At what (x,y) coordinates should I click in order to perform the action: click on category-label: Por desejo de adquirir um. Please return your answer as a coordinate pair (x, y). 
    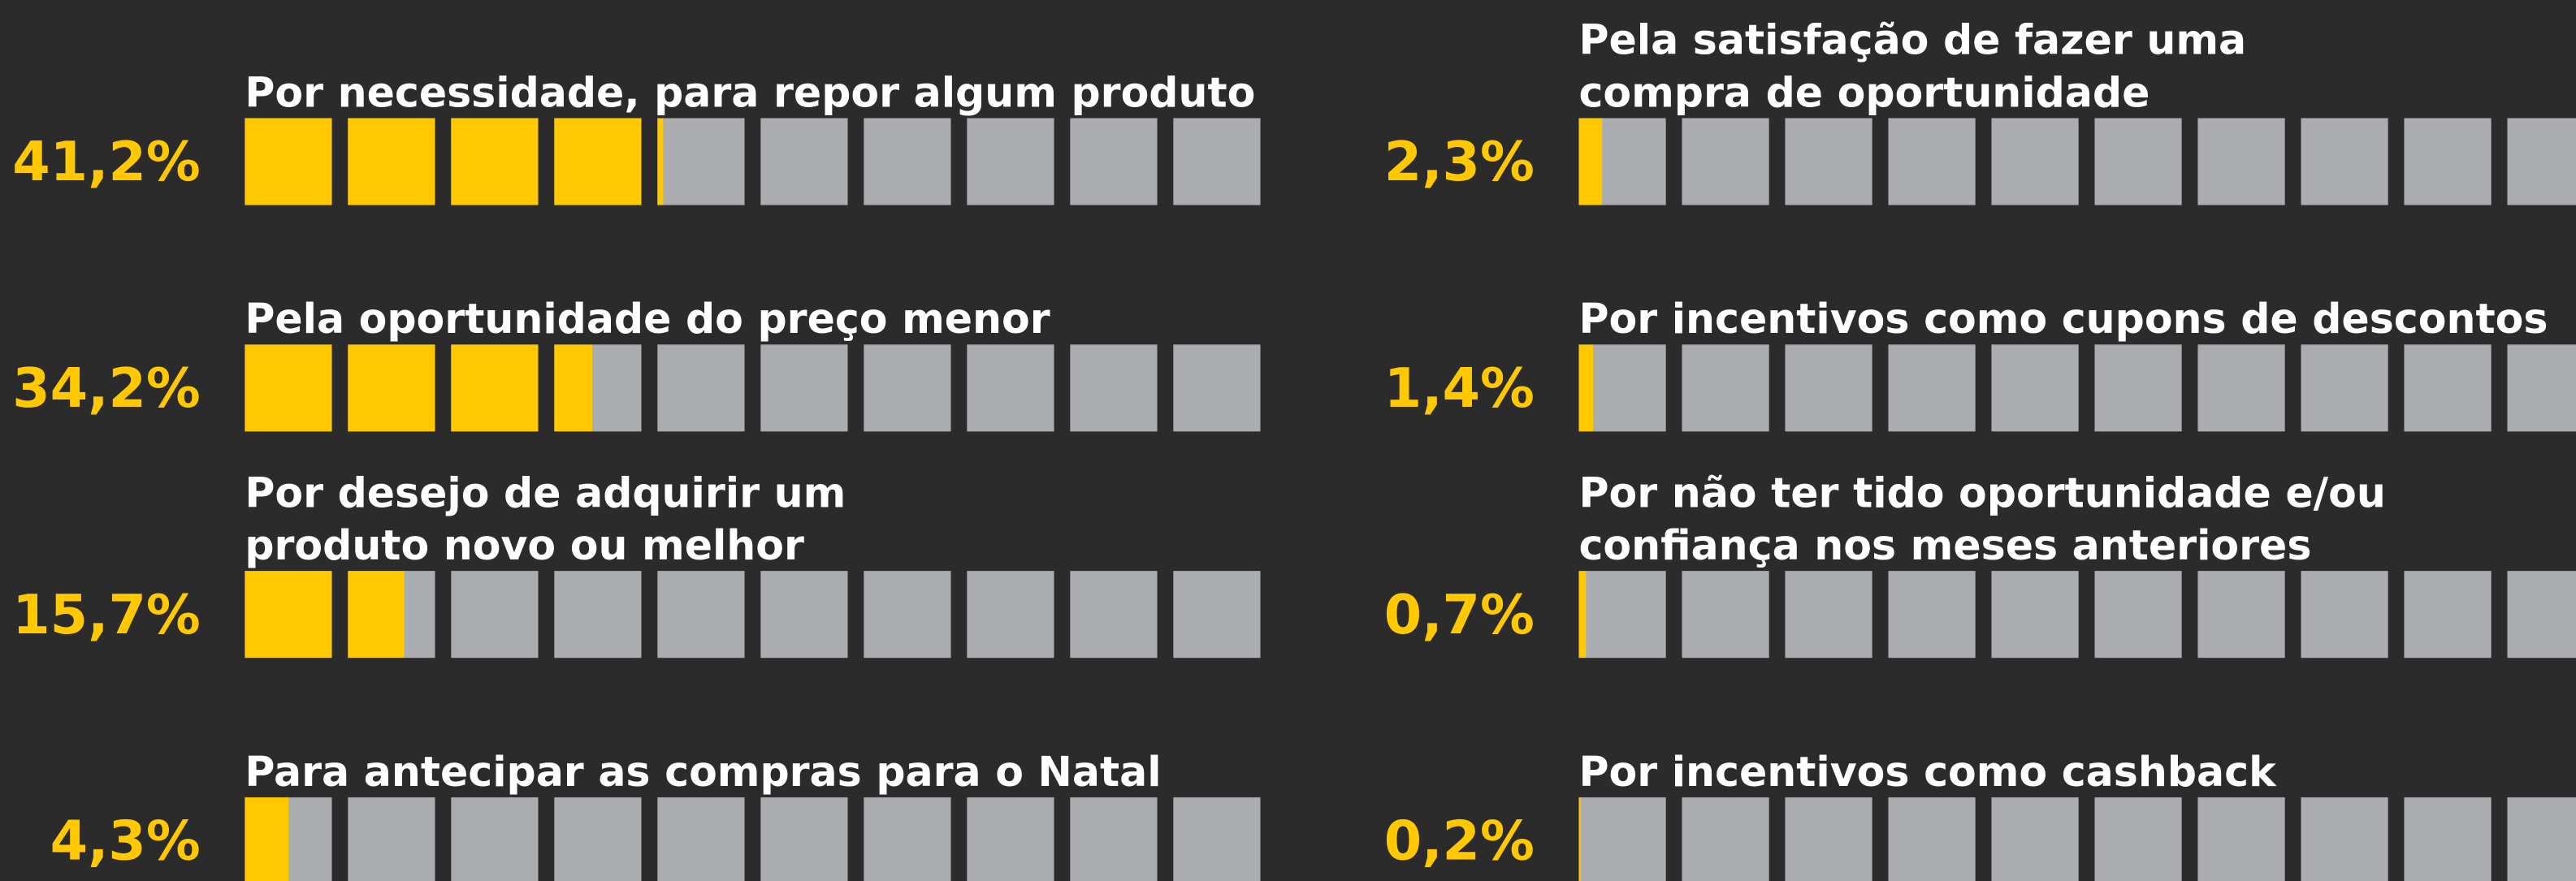
    Looking at the image, I should click on (545, 492).